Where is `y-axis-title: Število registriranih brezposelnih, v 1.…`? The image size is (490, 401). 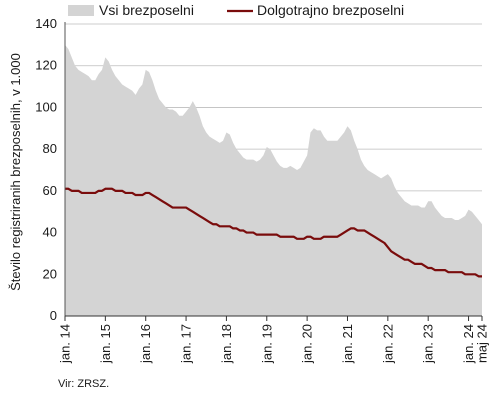
y-axis-title: Število registriranih brezposelnih, v 1.… is located at coordinates (15, 172).